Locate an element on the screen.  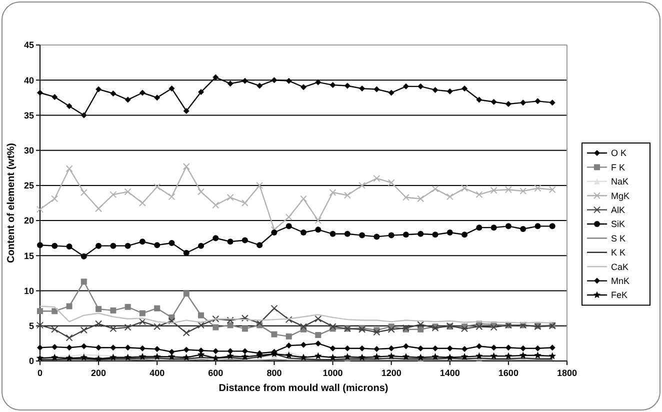
y-tick-label: 35 is located at coordinates (29, 115).